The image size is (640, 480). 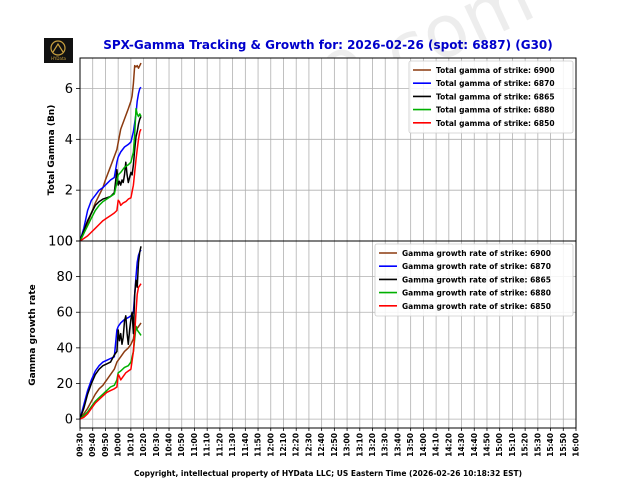 I want to click on xtick-label: 09:30, so click(x=80, y=445).